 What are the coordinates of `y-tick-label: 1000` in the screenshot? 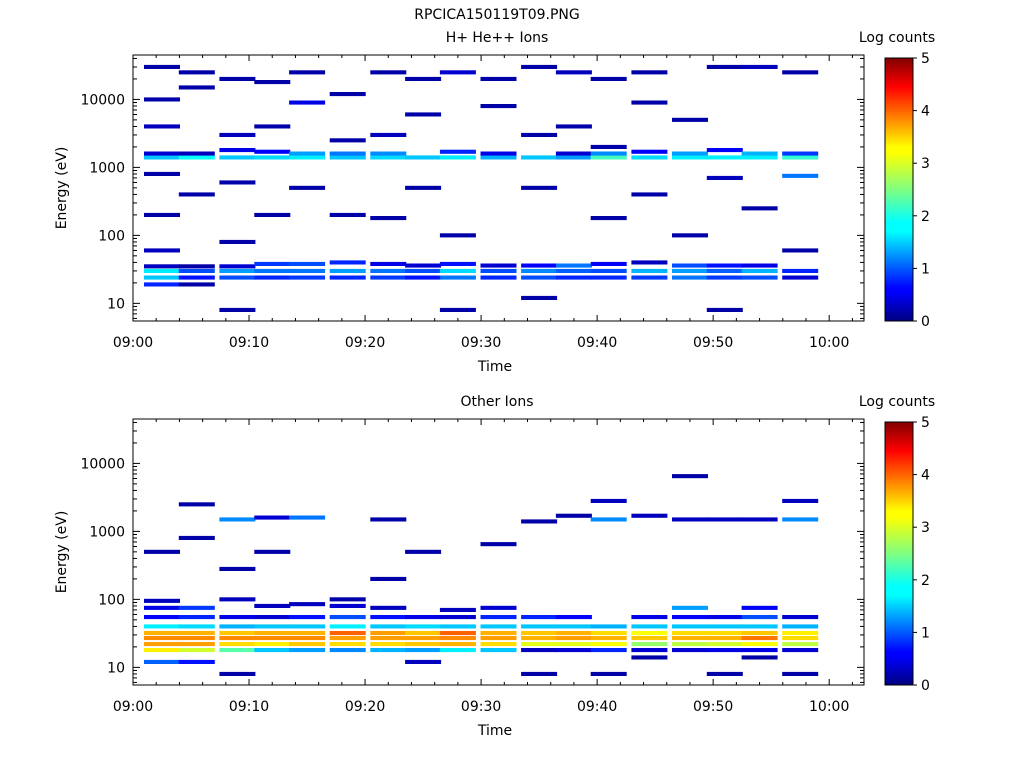 It's located at (107, 168).